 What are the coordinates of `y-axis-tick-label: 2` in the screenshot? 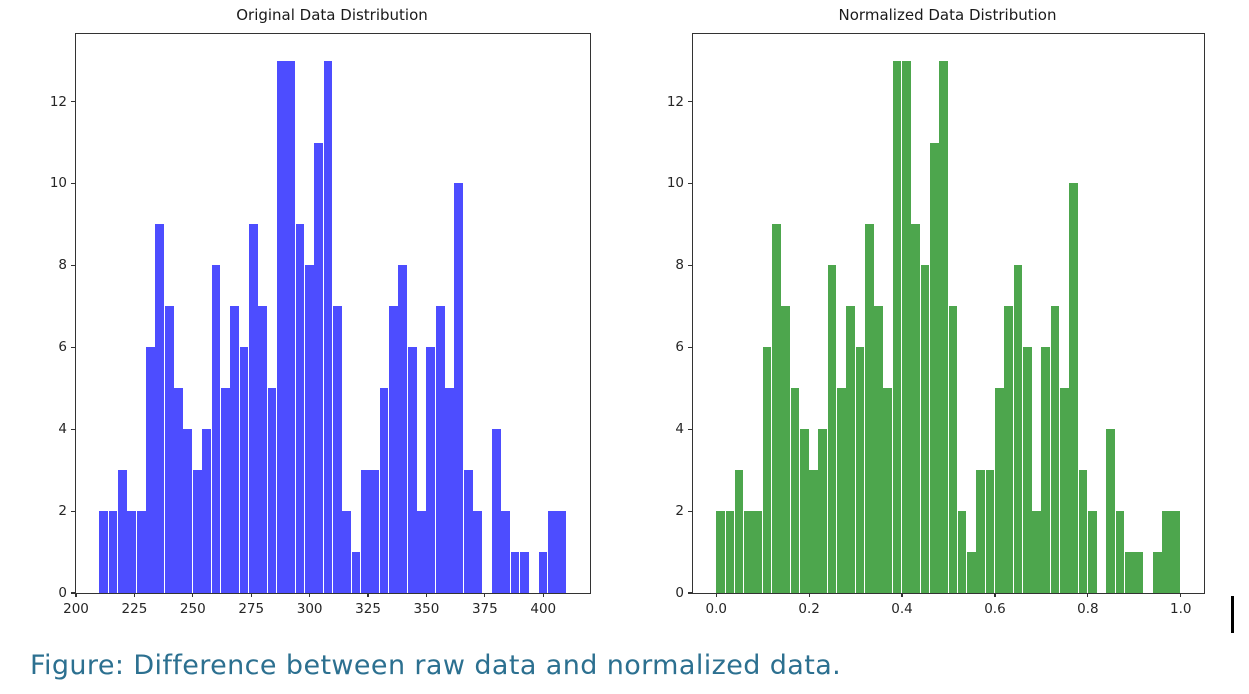 It's located at (62, 511).